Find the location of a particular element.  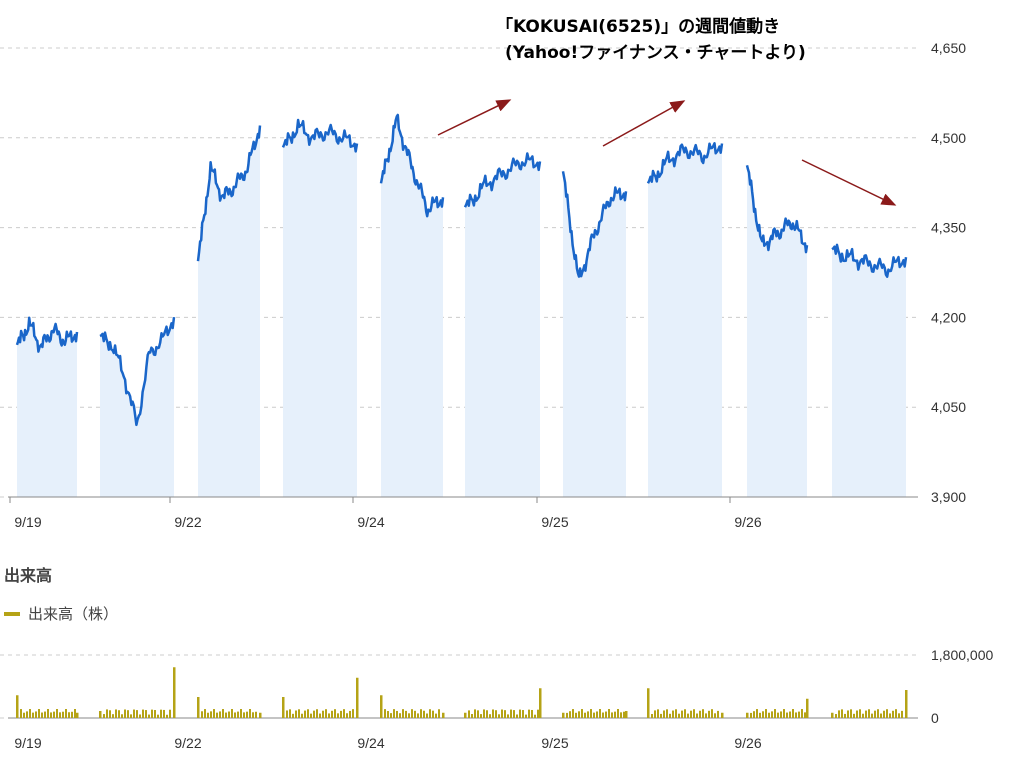

volume-panel-title: 出来高 is located at coordinates (28, 575).